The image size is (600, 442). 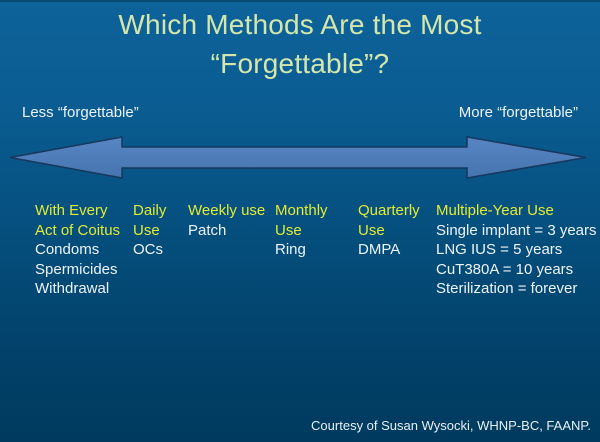 I want to click on method-item: Ring, so click(x=290, y=249).